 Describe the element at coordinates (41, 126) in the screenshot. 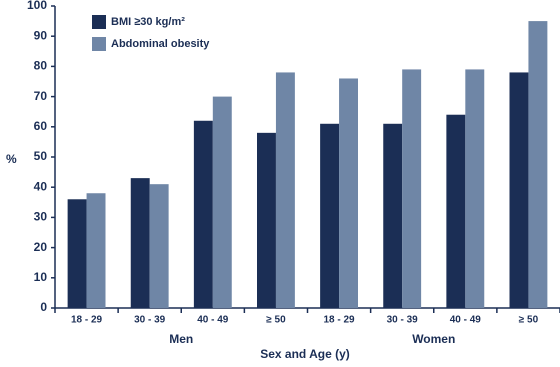

I see `y-tick-label: 60` at that location.